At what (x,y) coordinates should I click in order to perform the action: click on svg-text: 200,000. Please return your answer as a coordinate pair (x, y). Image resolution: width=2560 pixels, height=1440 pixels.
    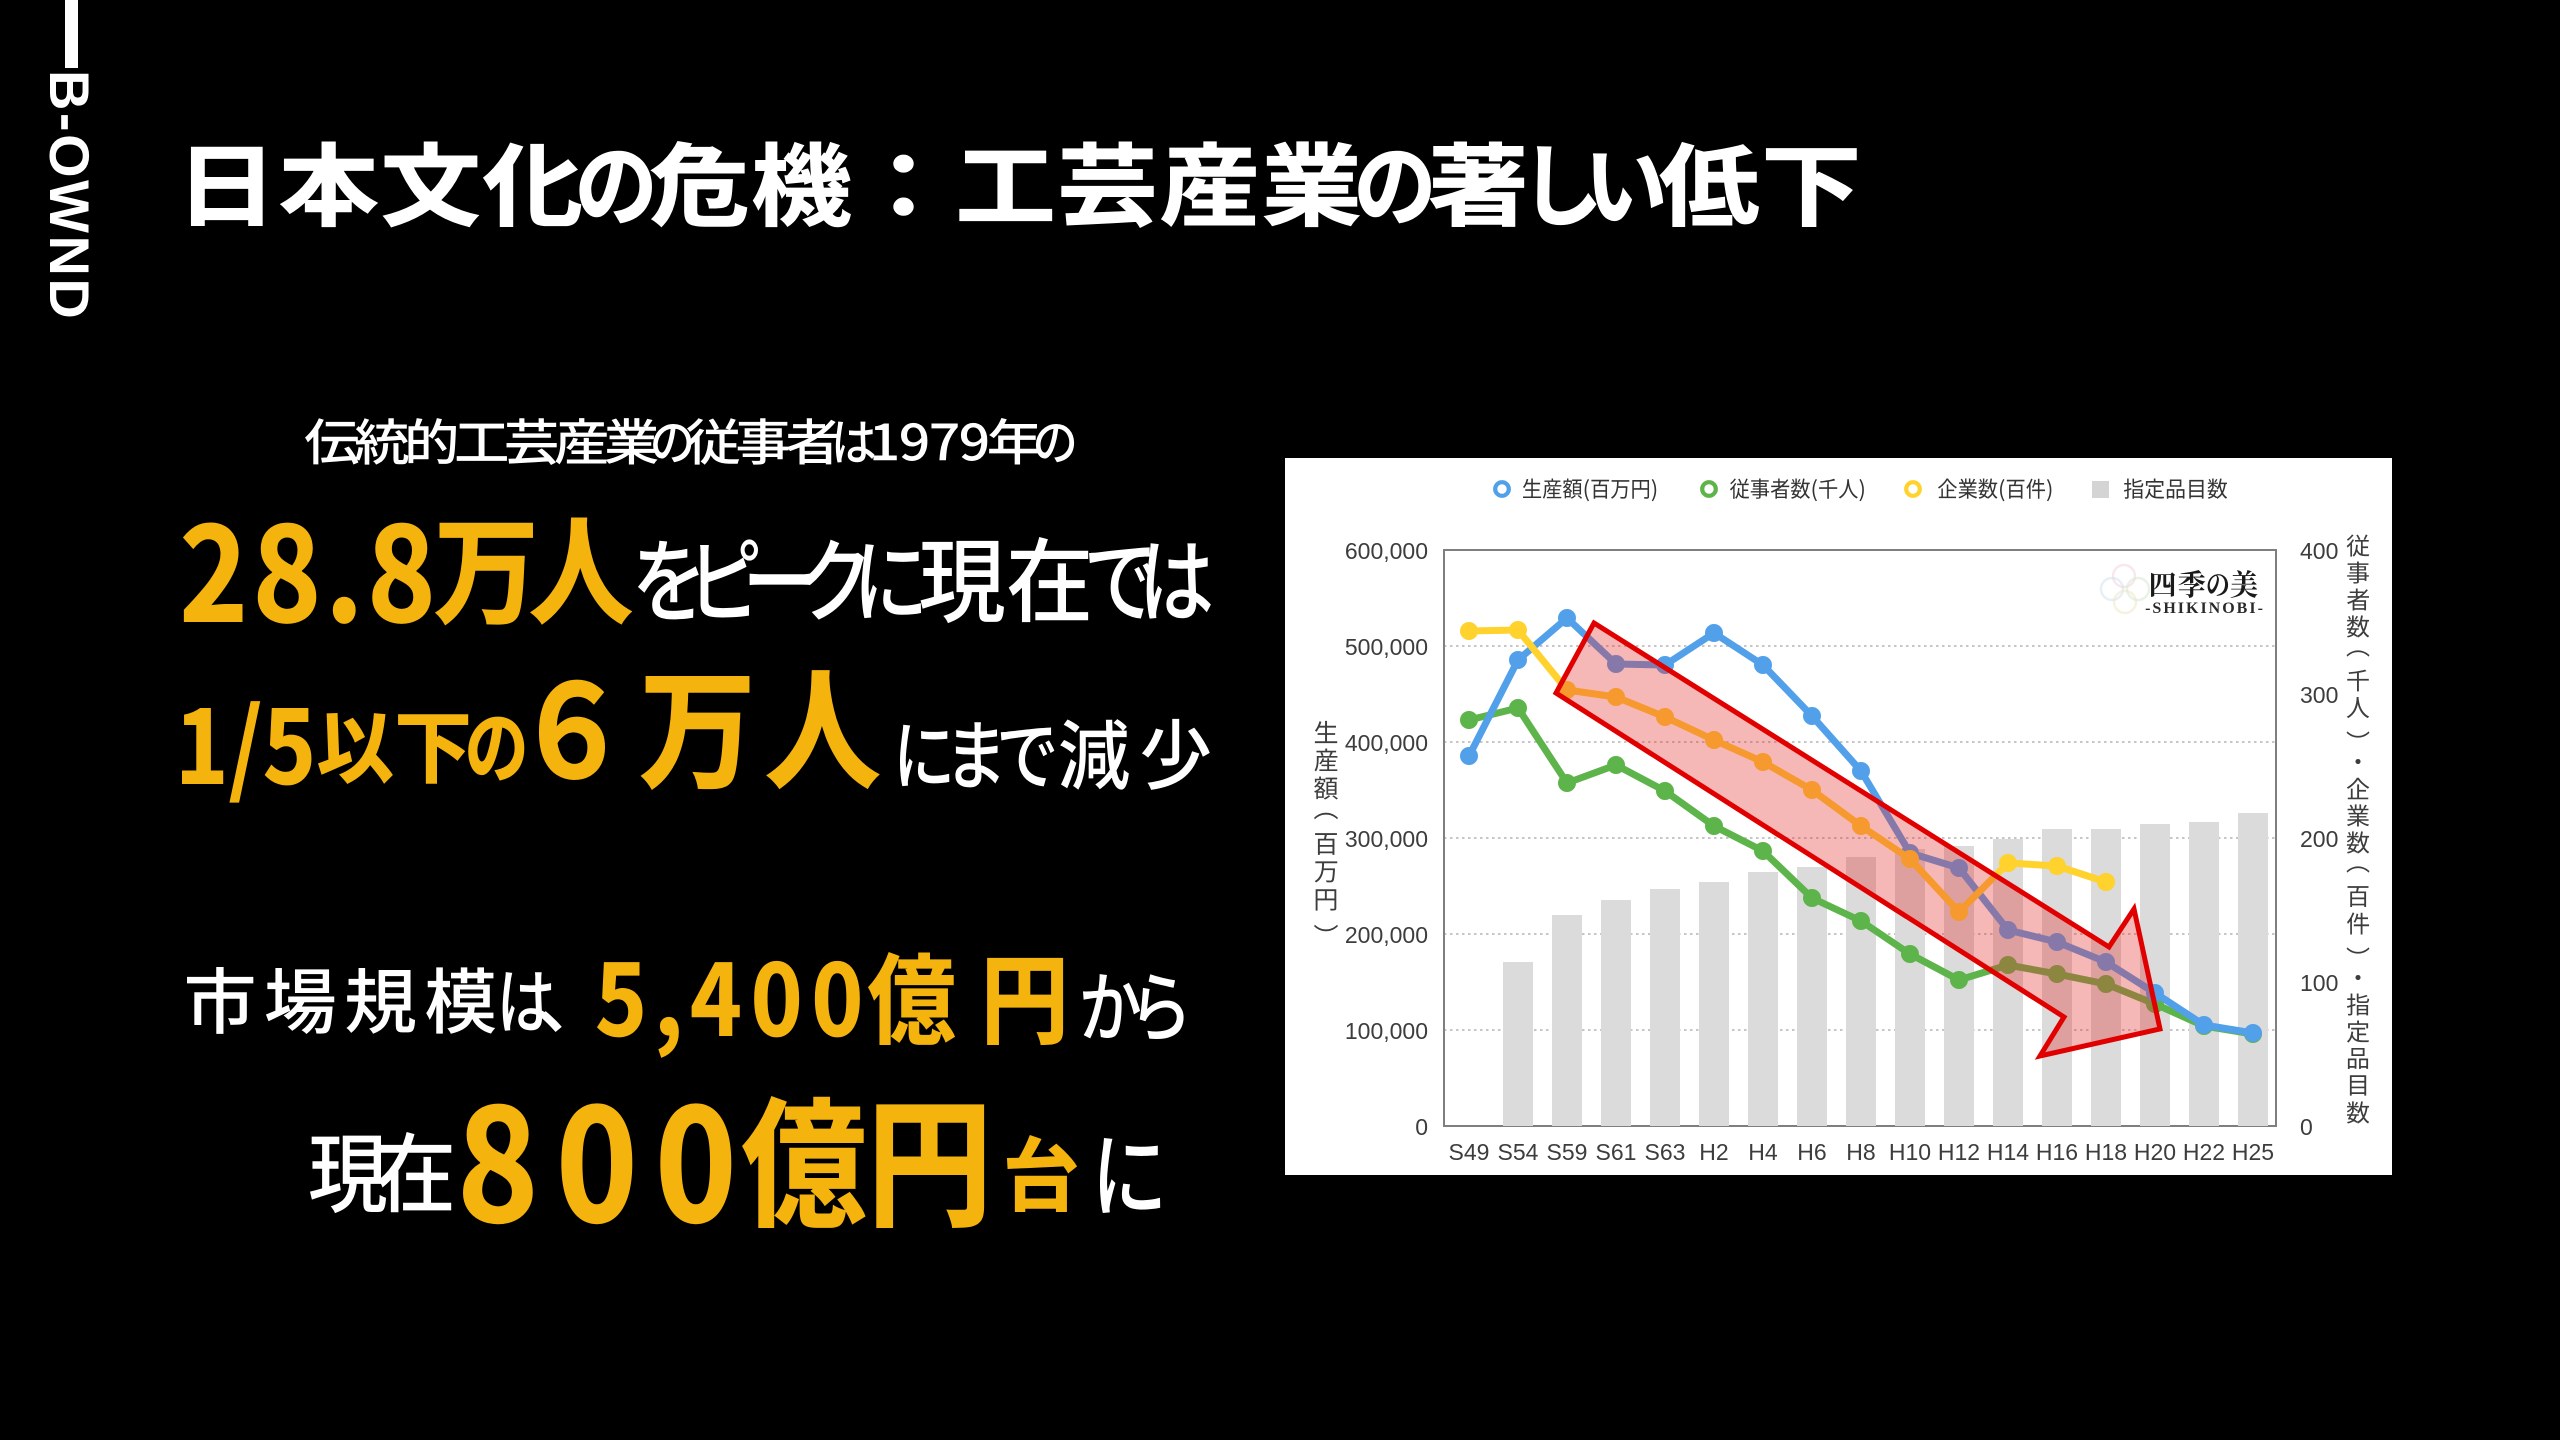
    Looking at the image, I should click on (1386, 935).